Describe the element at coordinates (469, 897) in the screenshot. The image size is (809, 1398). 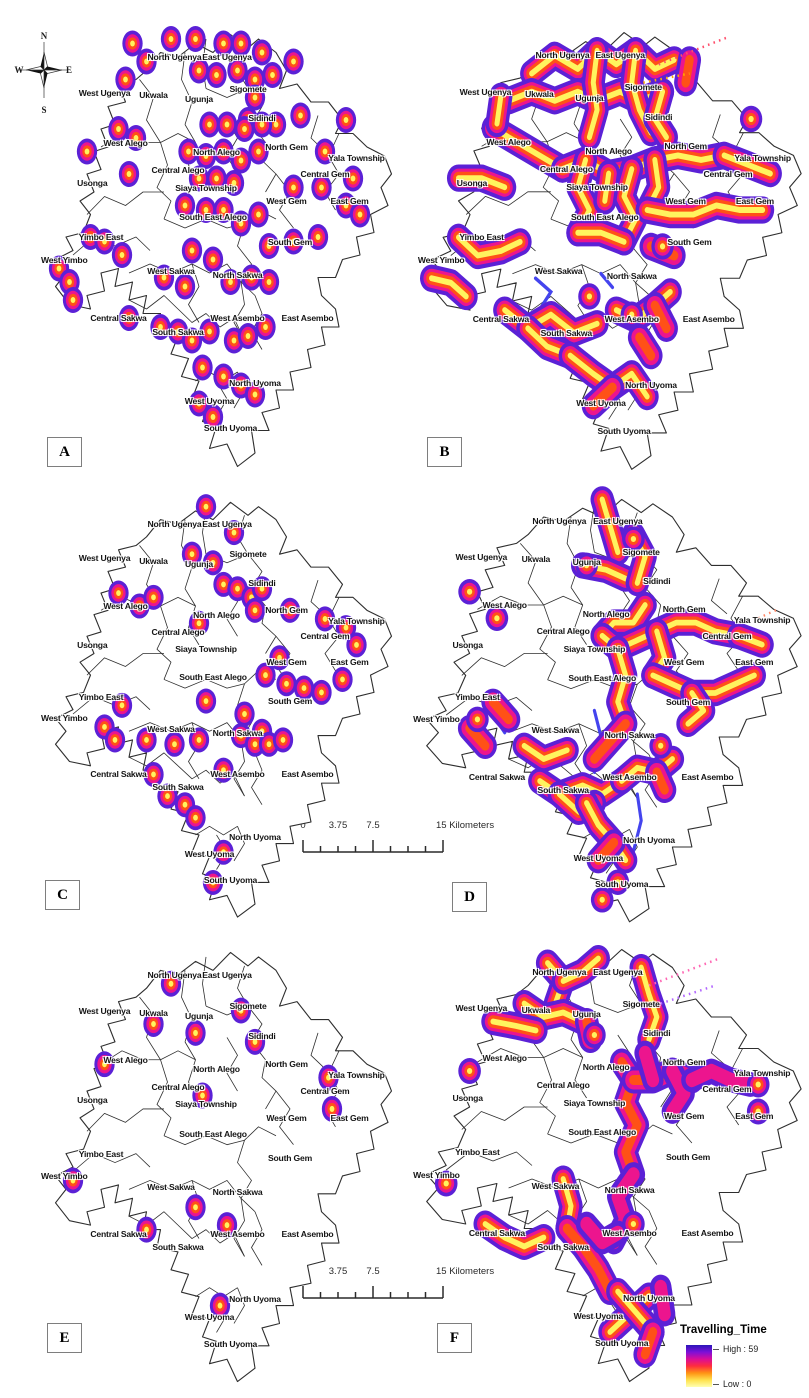
I see `panel-letter-D: D` at that location.